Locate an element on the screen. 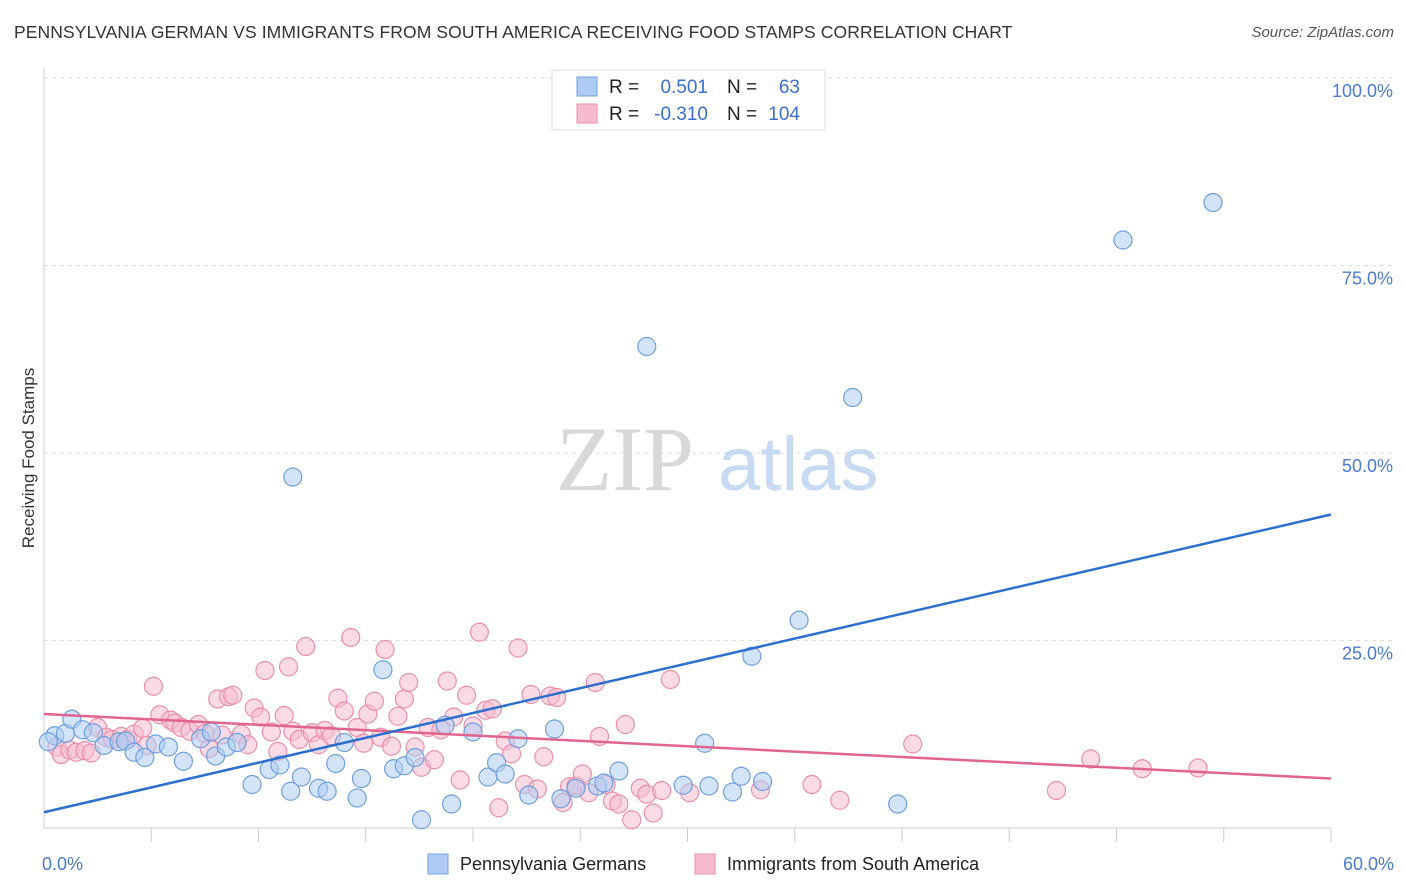  legend-n-label-2: N = is located at coordinates (742, 114).